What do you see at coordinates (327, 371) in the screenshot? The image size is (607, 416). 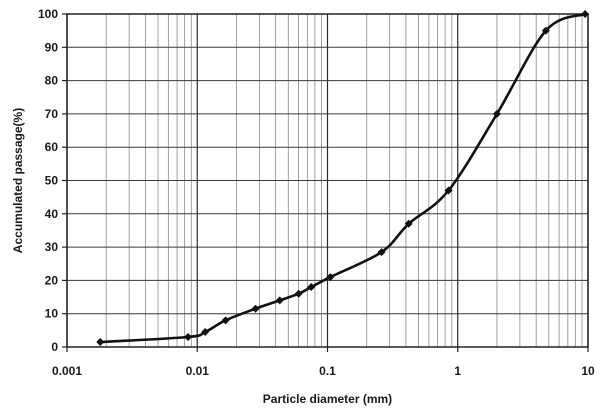 I see `x-tick-label: 0.1` at bounding box center [327, 371].